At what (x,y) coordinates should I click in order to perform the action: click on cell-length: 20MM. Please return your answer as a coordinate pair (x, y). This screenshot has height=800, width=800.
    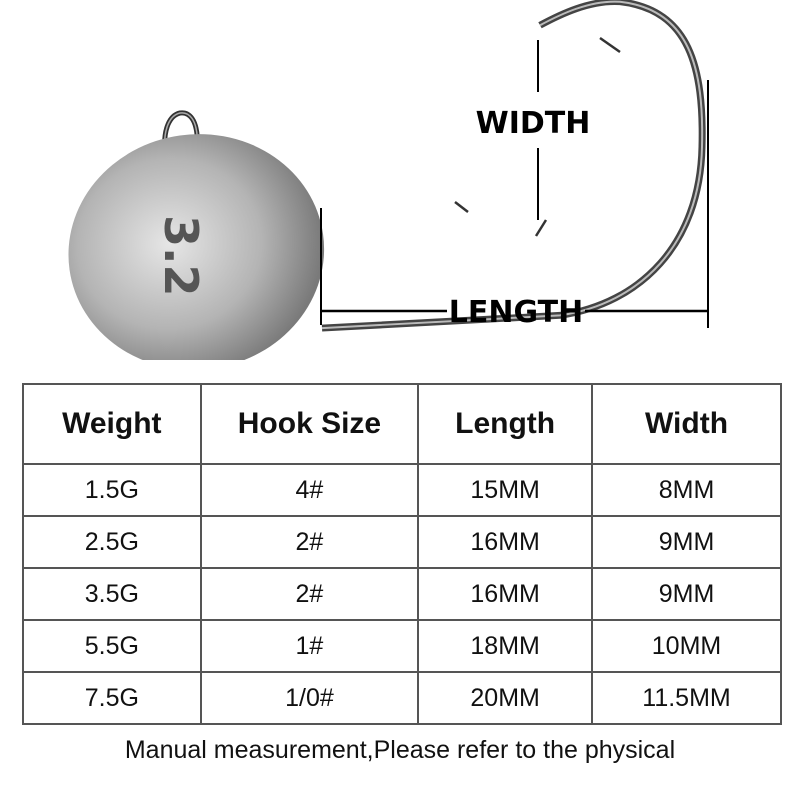
    Looking at the image, I should click on (505, 698).